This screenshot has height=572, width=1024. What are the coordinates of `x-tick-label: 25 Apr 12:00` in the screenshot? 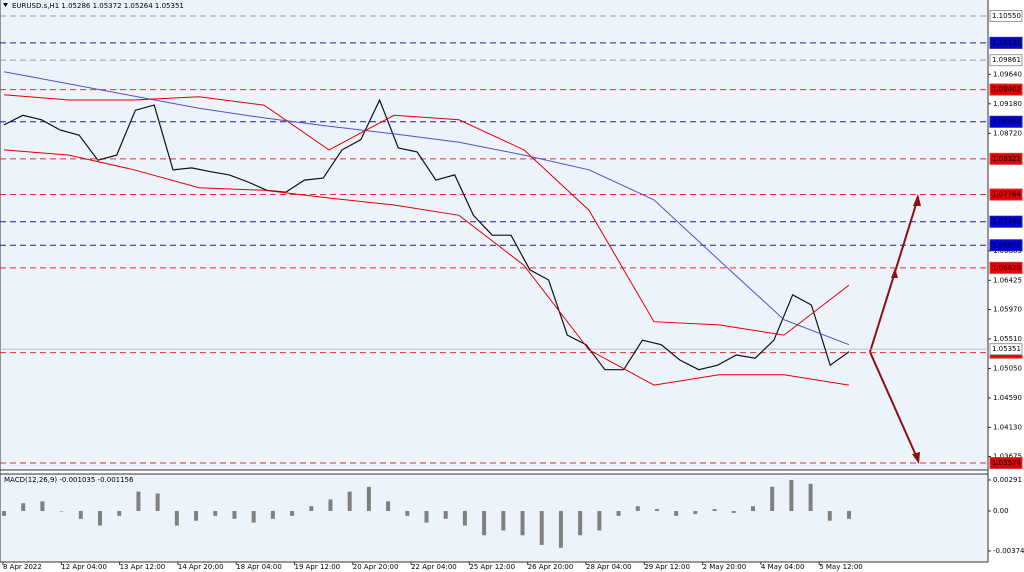 It's located at (492, 567).